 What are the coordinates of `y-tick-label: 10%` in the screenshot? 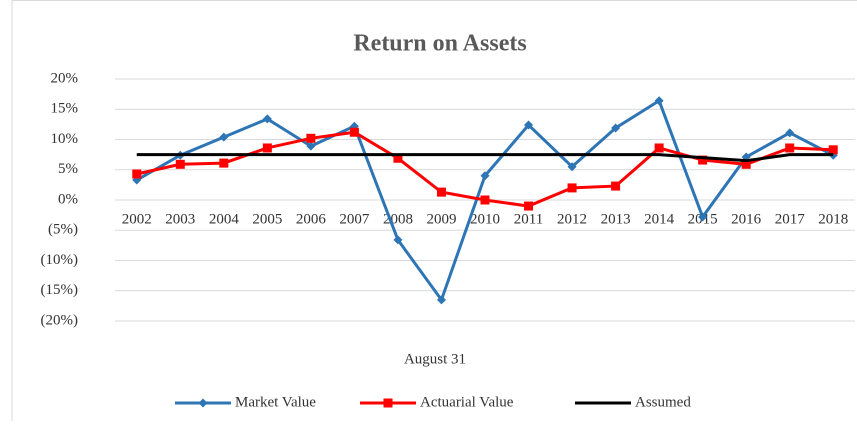 It's located at (65, 139).